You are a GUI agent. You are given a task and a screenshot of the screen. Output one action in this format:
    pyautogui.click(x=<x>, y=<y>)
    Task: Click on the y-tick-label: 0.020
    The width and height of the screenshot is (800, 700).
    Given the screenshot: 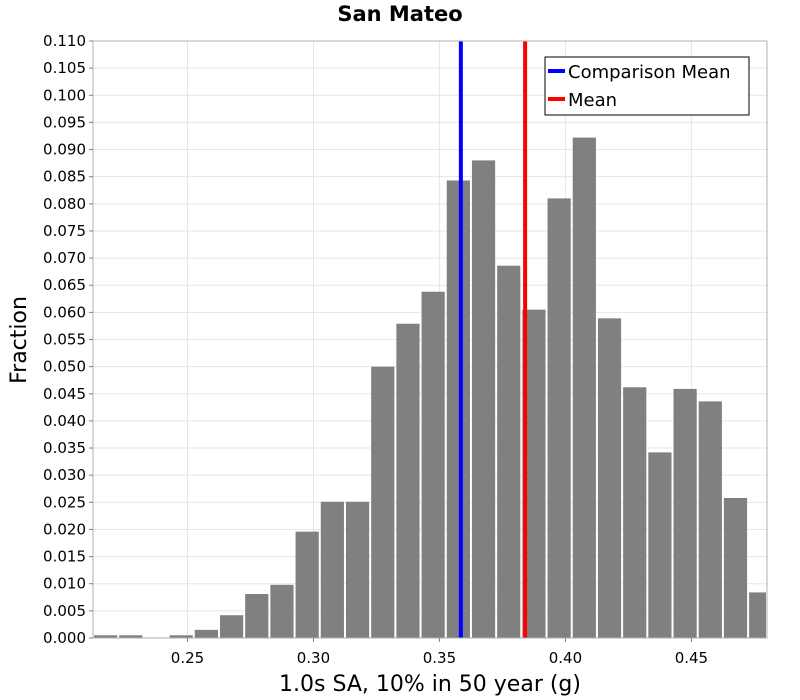 What is the action you would take?
    pyautogui.click(x=64, y=529)
    